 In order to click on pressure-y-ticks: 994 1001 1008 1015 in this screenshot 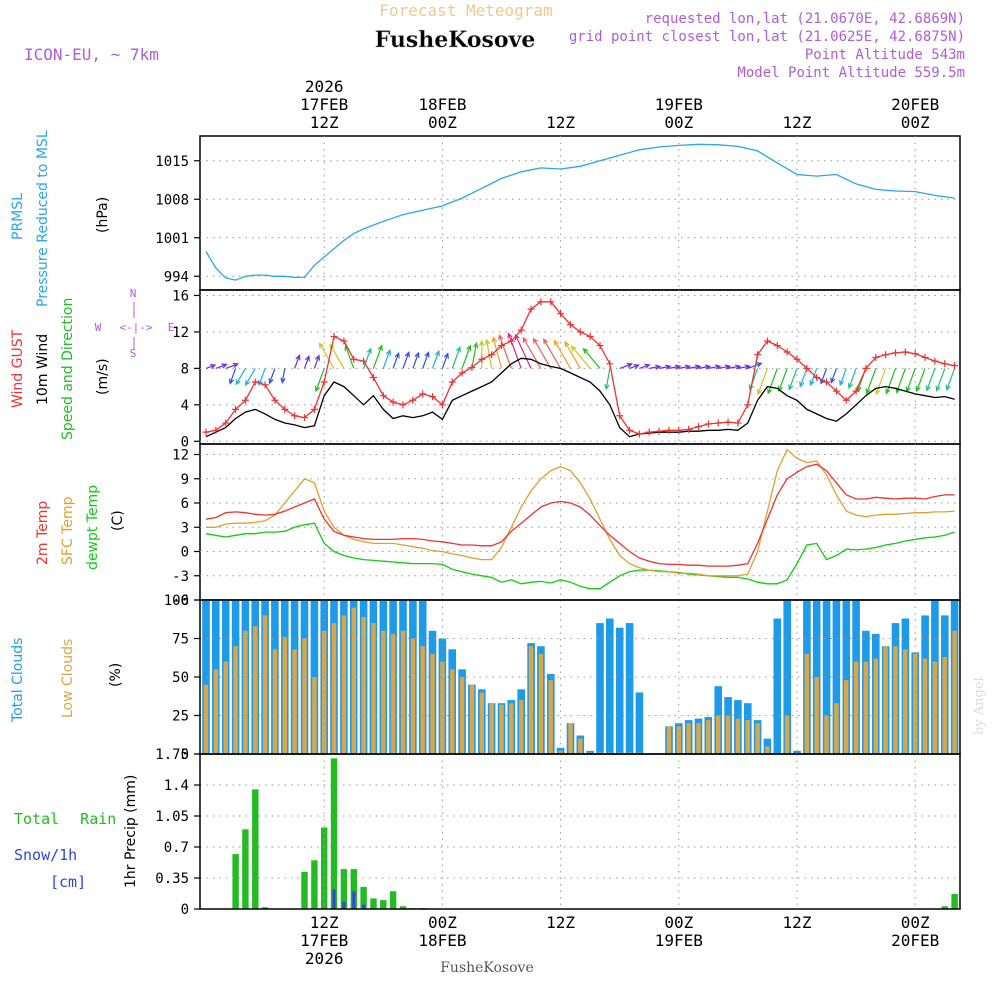, I will do `click(177, 219)`.